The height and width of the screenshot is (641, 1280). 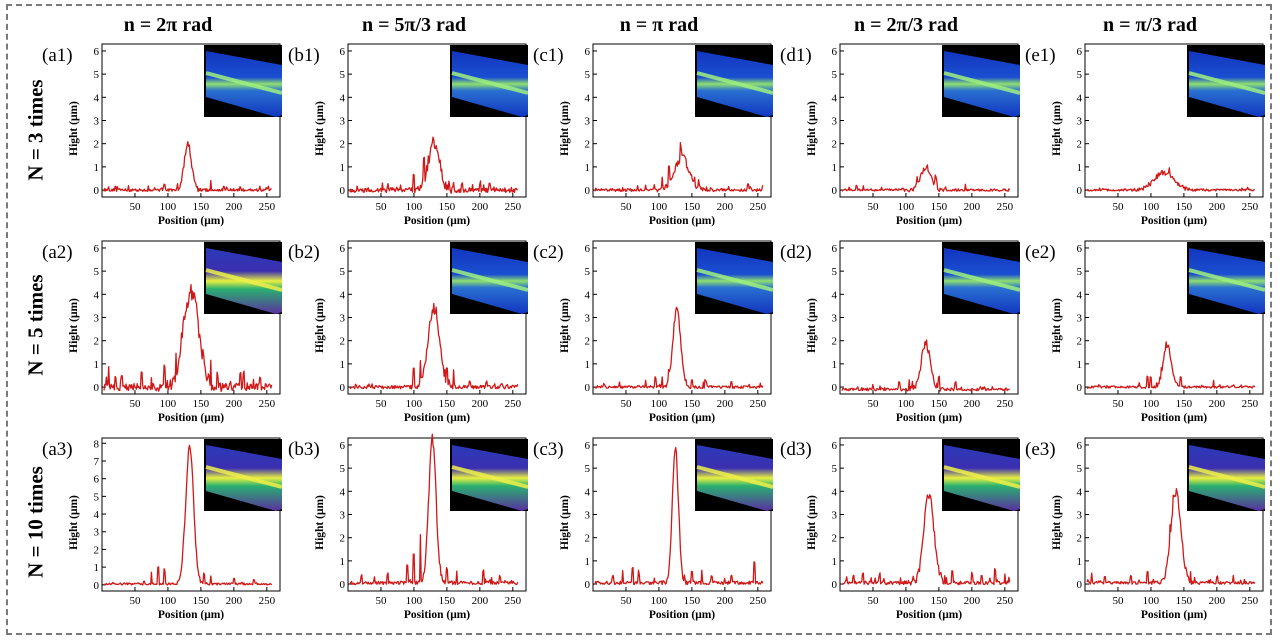 I want to click on column-header-e: n = π/3 rad, so click(x=1150, y=25).